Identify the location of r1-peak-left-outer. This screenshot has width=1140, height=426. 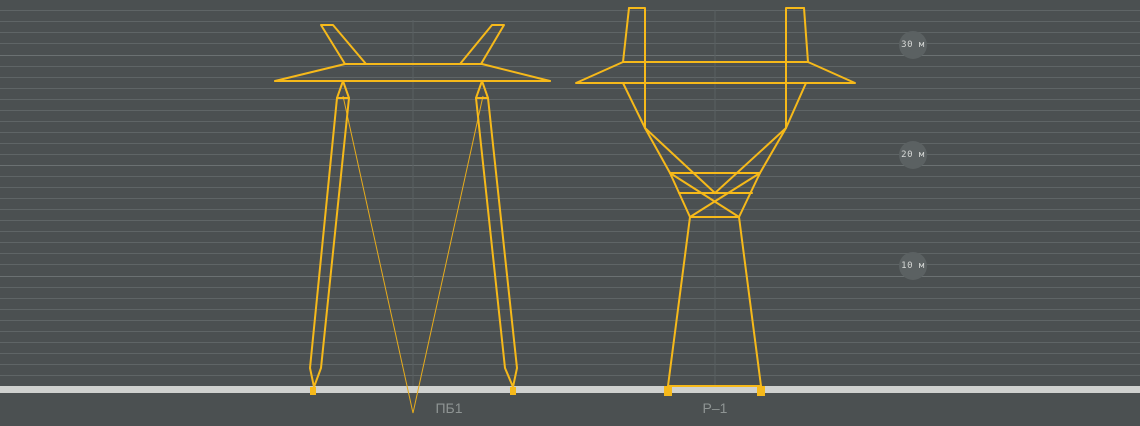
(637, 68).